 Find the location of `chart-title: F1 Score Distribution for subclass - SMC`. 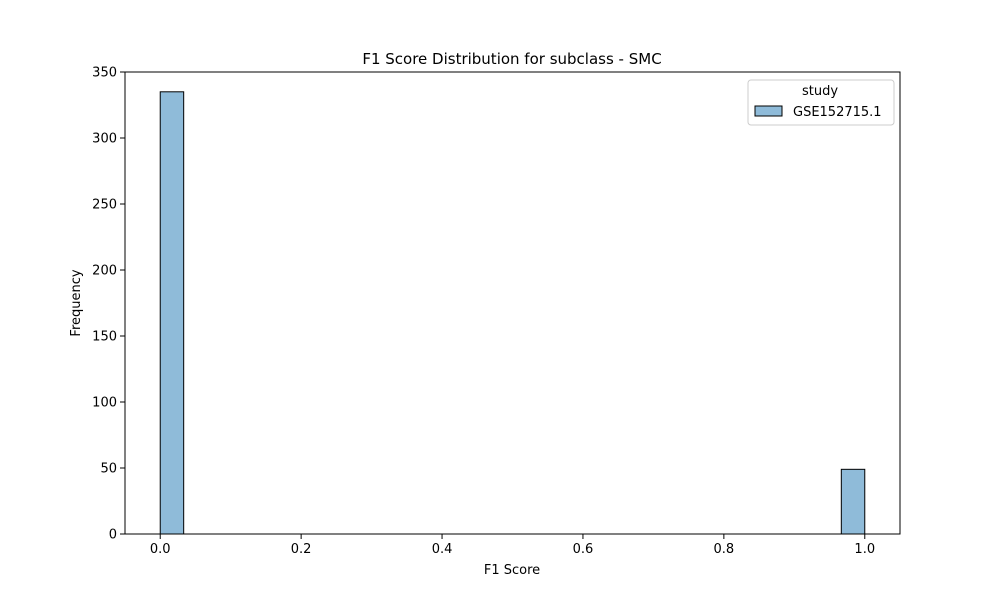

chart-title: F1 Score Distribution for subclass - SMC is located at coordinates (511, 59).